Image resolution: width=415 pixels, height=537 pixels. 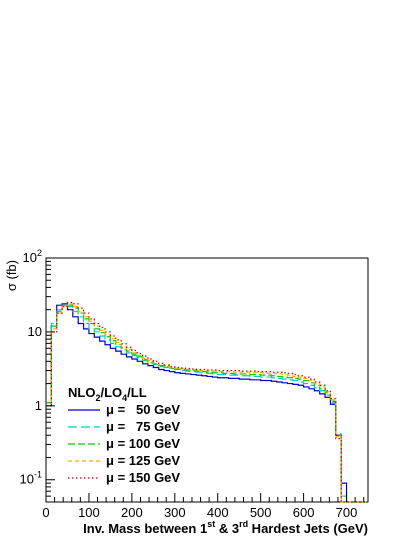 I want to click on x-tick-label: 400, so click(x=218, y=512).